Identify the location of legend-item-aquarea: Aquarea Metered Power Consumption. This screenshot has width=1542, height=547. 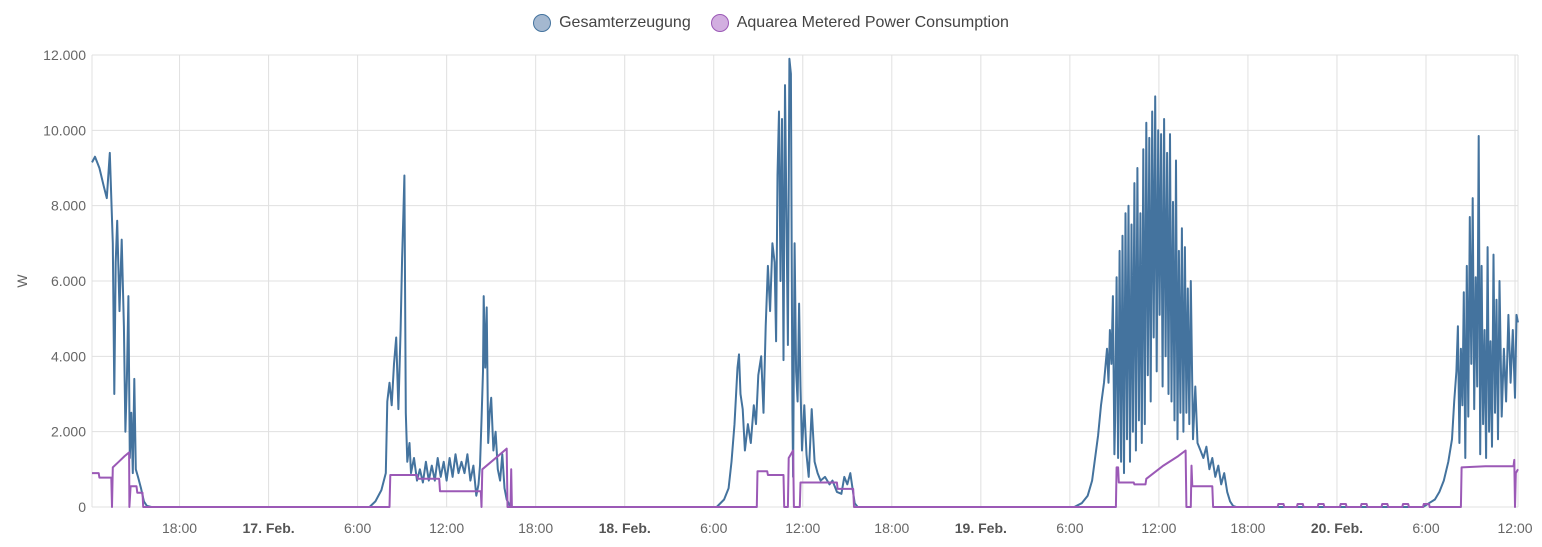
(859, 23).